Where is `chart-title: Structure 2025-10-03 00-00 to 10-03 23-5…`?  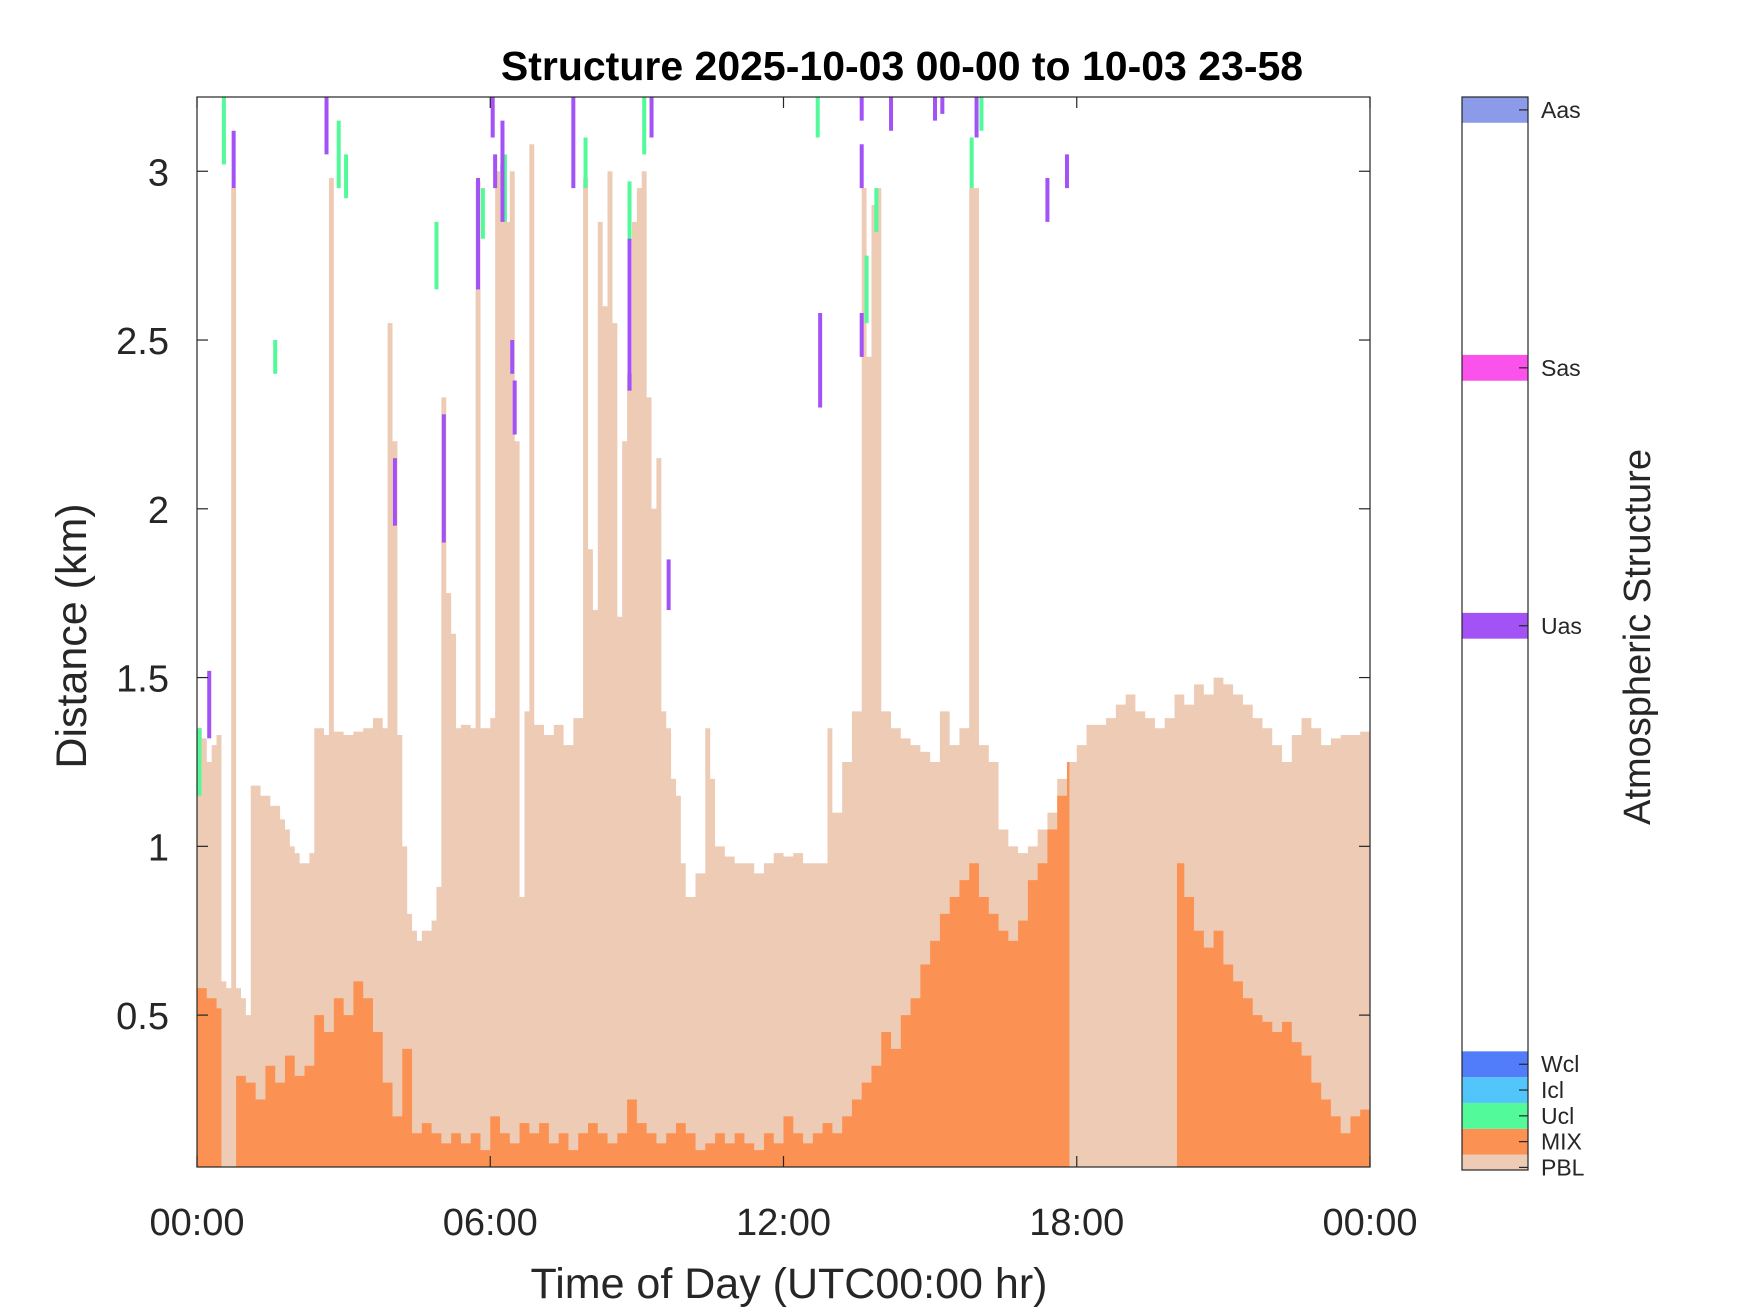
chart-title: Structure 2025-10-03 00-00 to 10-03 23-5… is located at coordinates (902, 66).